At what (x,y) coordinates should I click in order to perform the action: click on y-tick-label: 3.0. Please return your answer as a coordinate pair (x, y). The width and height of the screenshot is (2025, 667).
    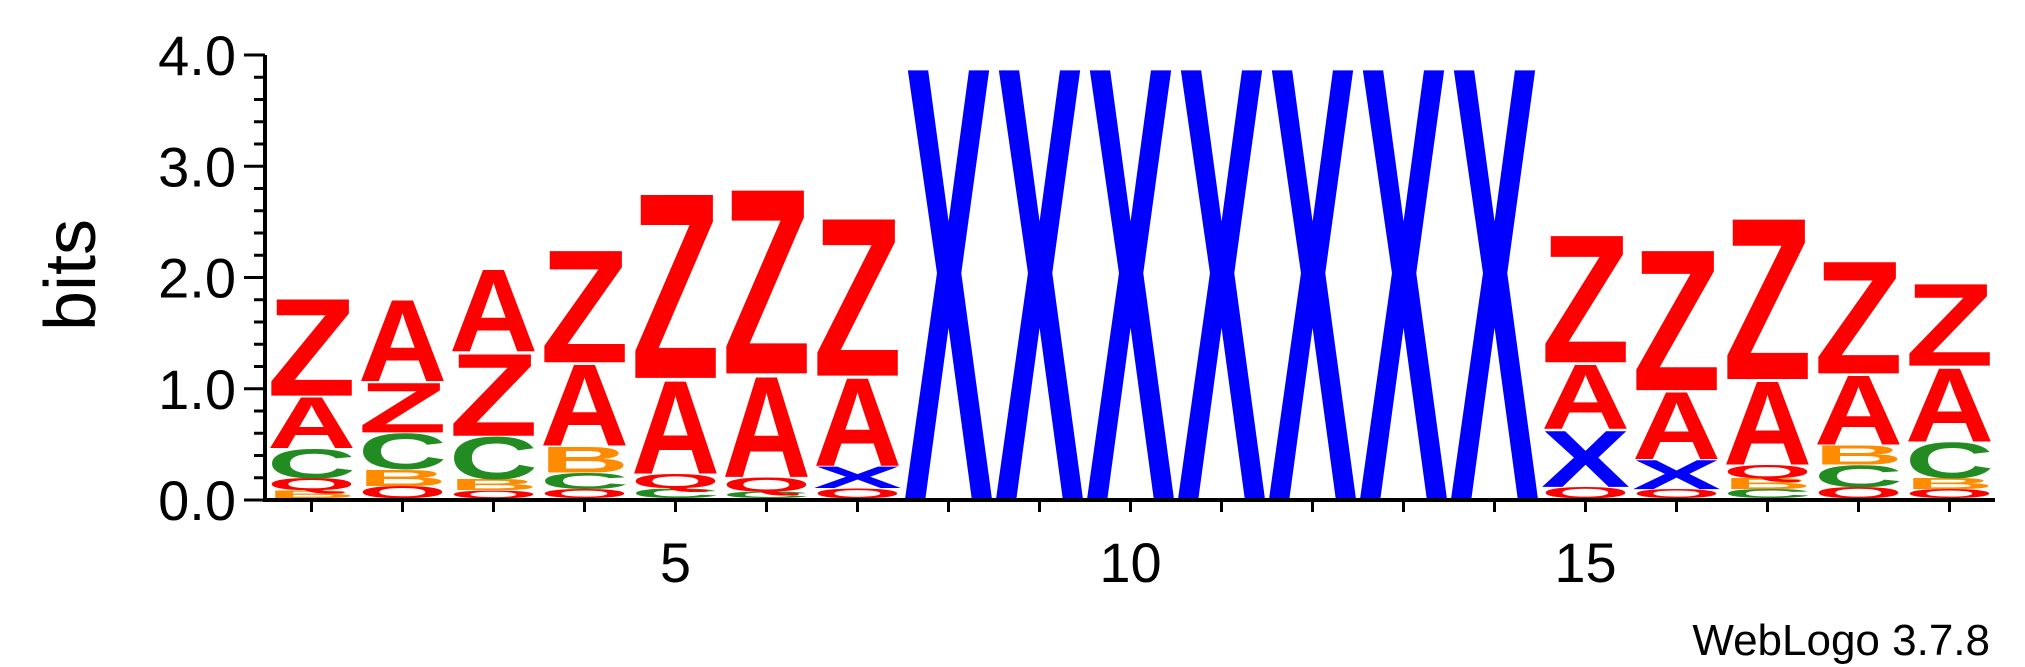
    Looking at the image, I should click on (197, 166).